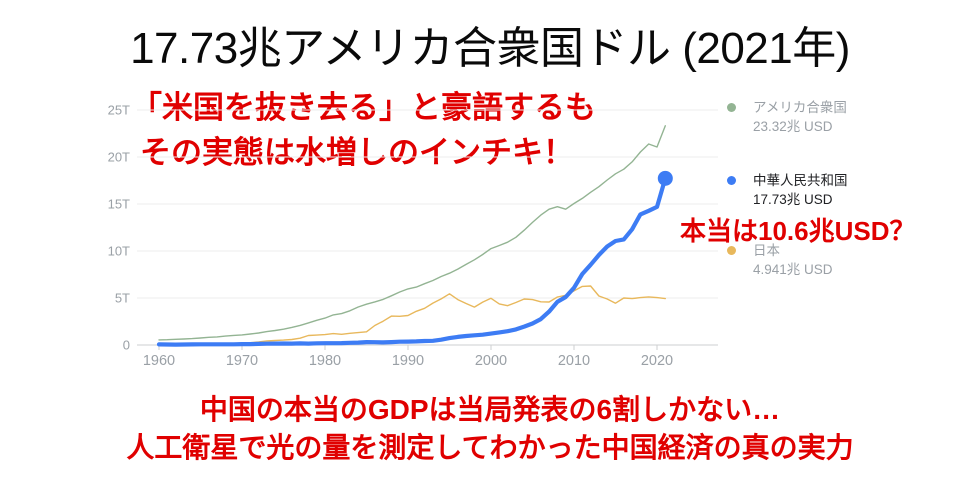 The image size is (980, 489). Describe the element at coordinates (363, 107) in the screenshot. I see `annotation-top-line1: 「米国を抜き去る」と豪語するも` at that location.